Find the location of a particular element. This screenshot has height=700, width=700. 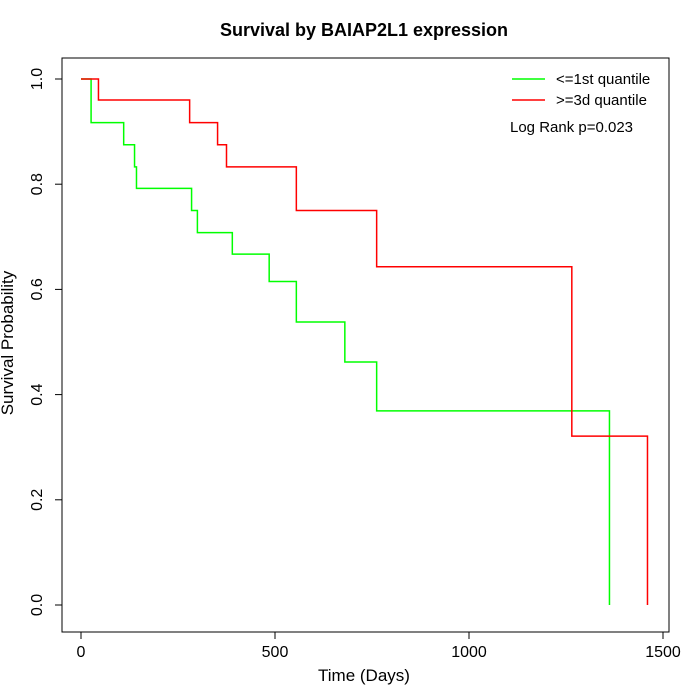

y-tick-label: 0.0 is located at coordinates (37, 605).